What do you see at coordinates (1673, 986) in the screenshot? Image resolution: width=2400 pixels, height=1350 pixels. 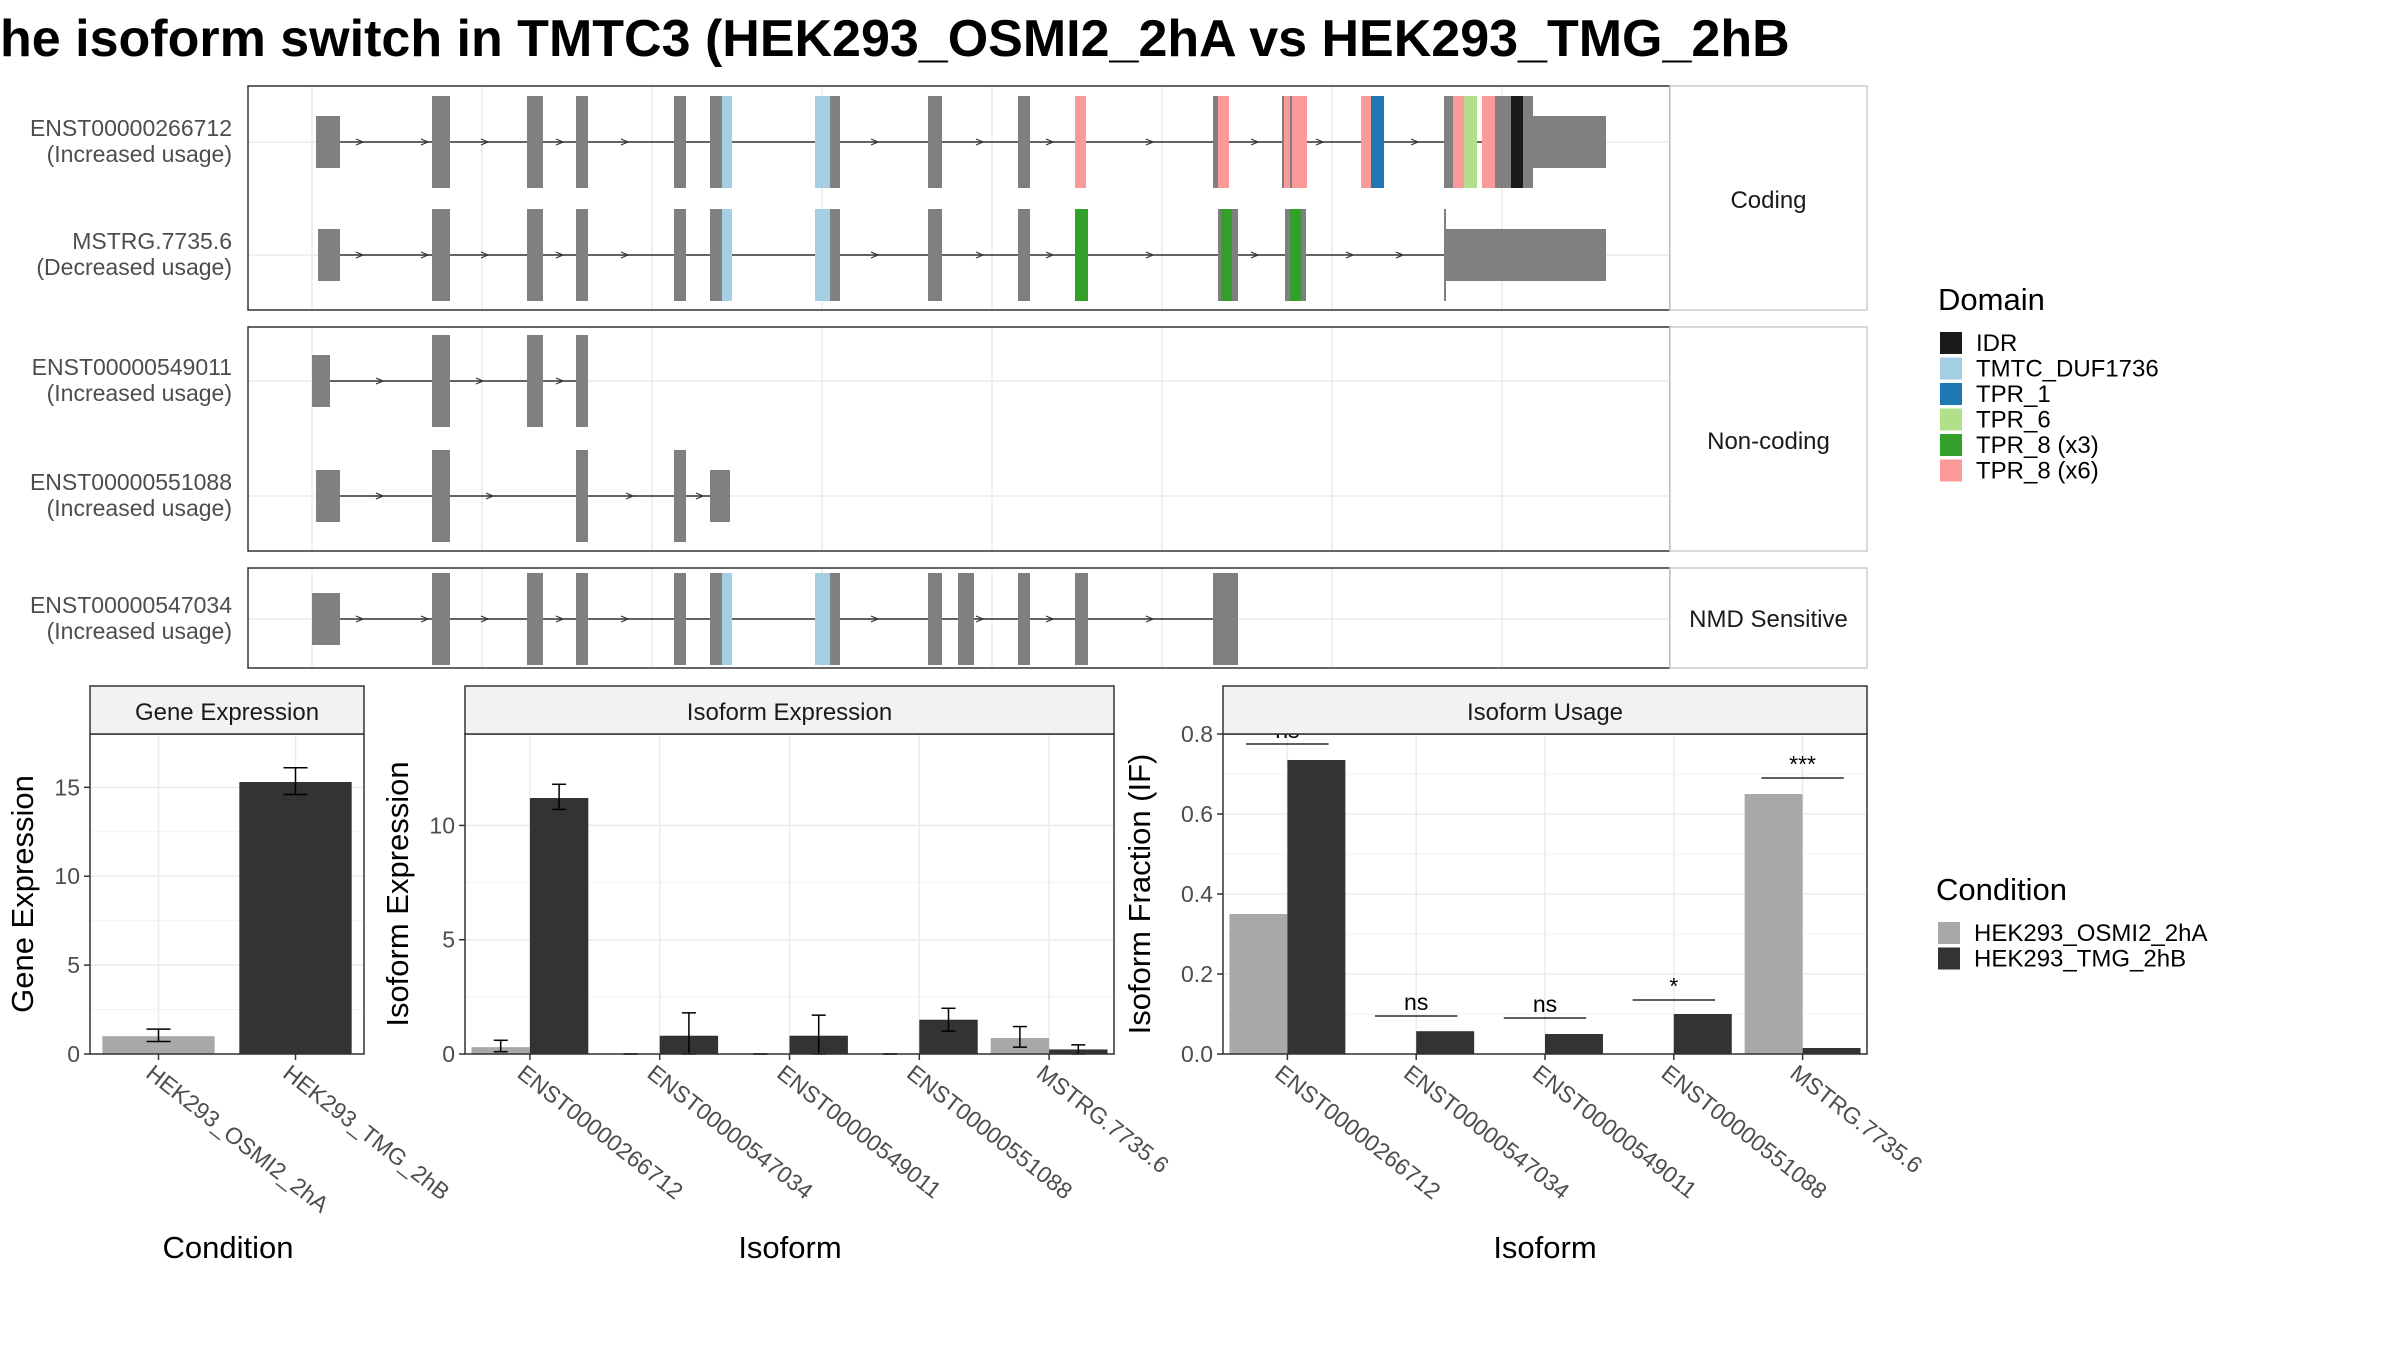 I see `significance-label: *` at bounding box center [1673, 986].